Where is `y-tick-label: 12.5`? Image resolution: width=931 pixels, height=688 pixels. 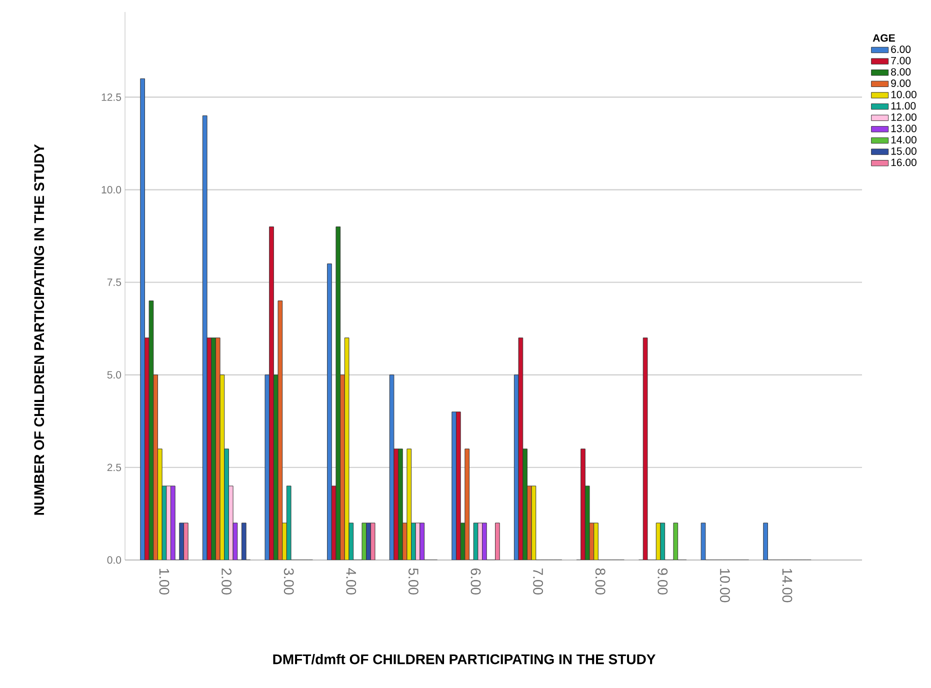 y-tick-label: 12.5 is located at coordinates (112, 97).